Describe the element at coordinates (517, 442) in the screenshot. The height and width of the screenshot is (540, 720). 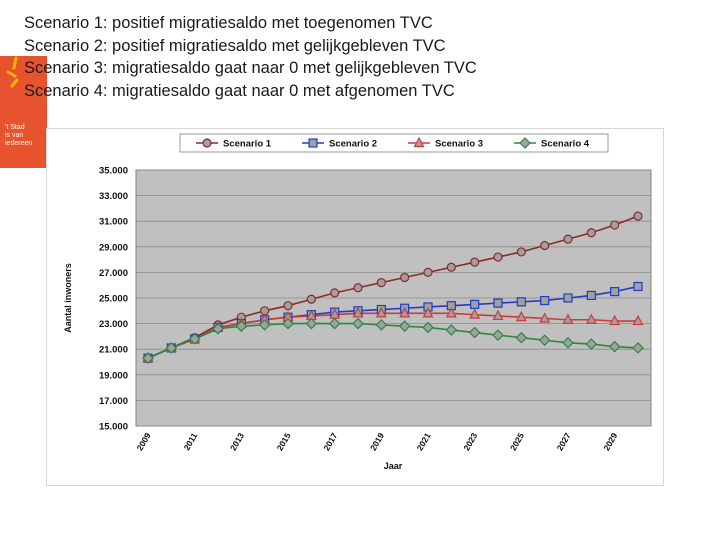
I see `x-tick-label: 2025` at that location.